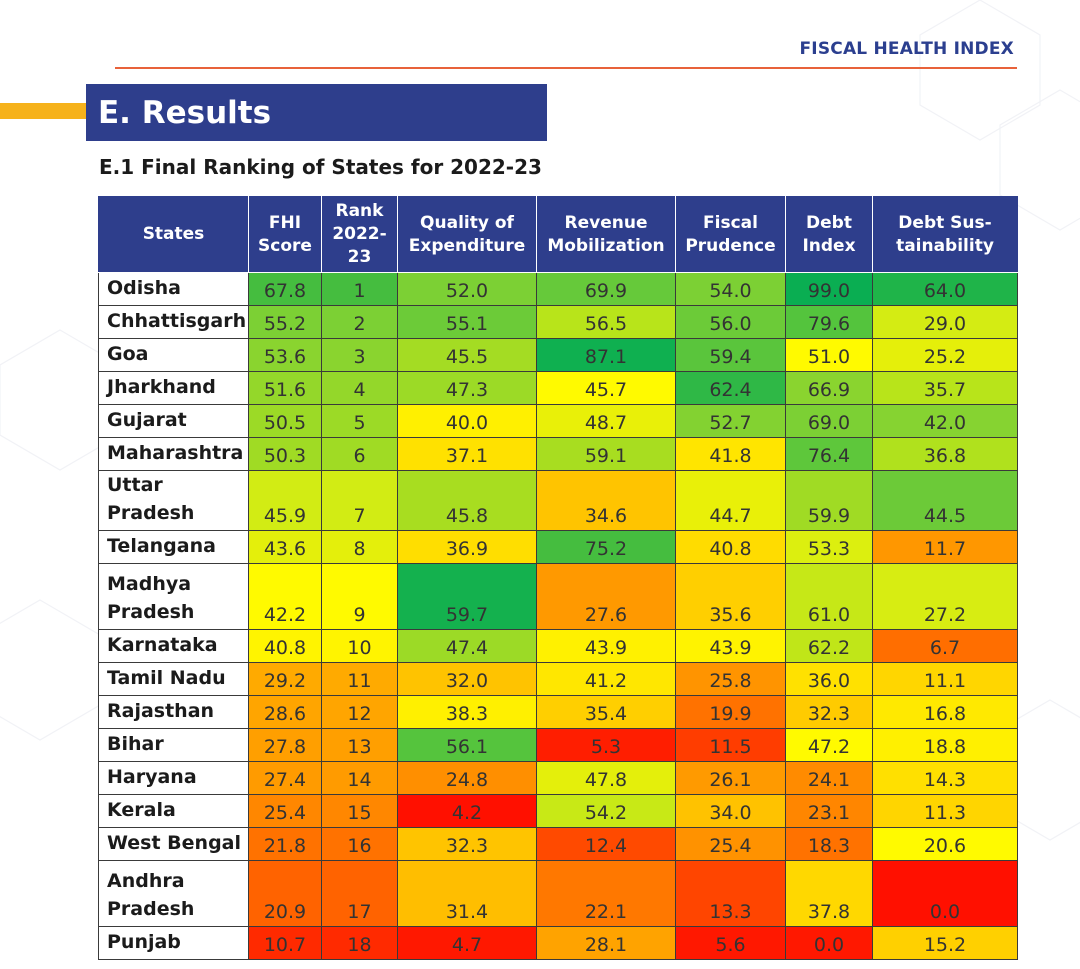  Describe the element at coordinates (173, 454) in the screenshot. I see `state-name-cell: Maharashtra` at that location.